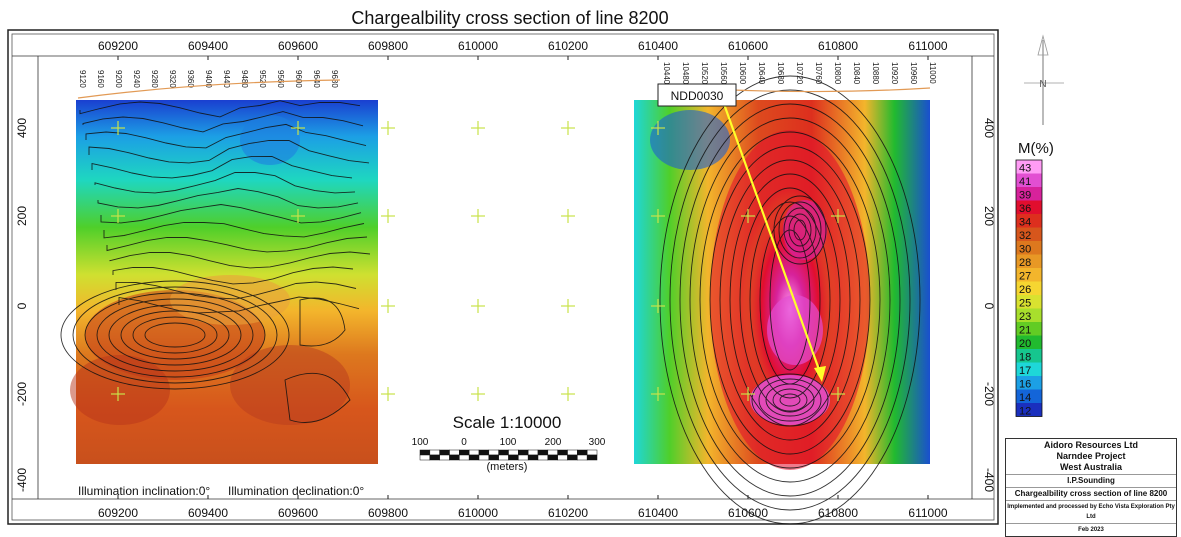 The width and height of the screenshot is (1181, 537). I want to click on station-label: 9280, so click(154, 79).